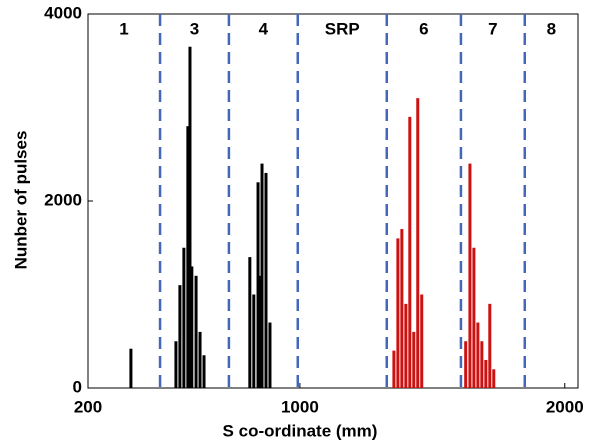 This screenshot has height=445, width=589. Describe the element at coordinates (20, 200) in the screenshot. I see `y-axis-label: Nunber of pulses` at that location.